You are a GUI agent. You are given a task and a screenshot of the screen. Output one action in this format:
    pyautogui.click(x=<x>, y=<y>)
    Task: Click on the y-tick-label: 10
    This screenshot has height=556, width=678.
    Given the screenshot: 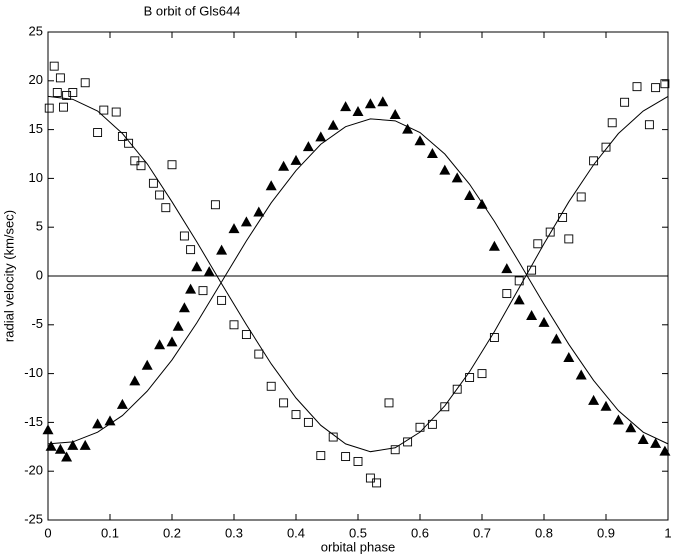 What is the action you would take?
    pyautogui.click(x=36, y=177)
    